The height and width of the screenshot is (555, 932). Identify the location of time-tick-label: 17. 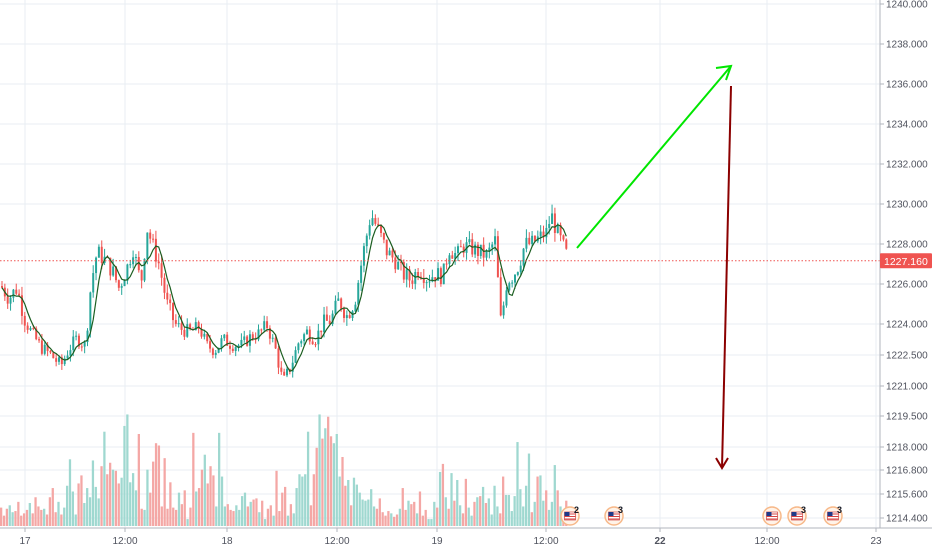
(25, 541).